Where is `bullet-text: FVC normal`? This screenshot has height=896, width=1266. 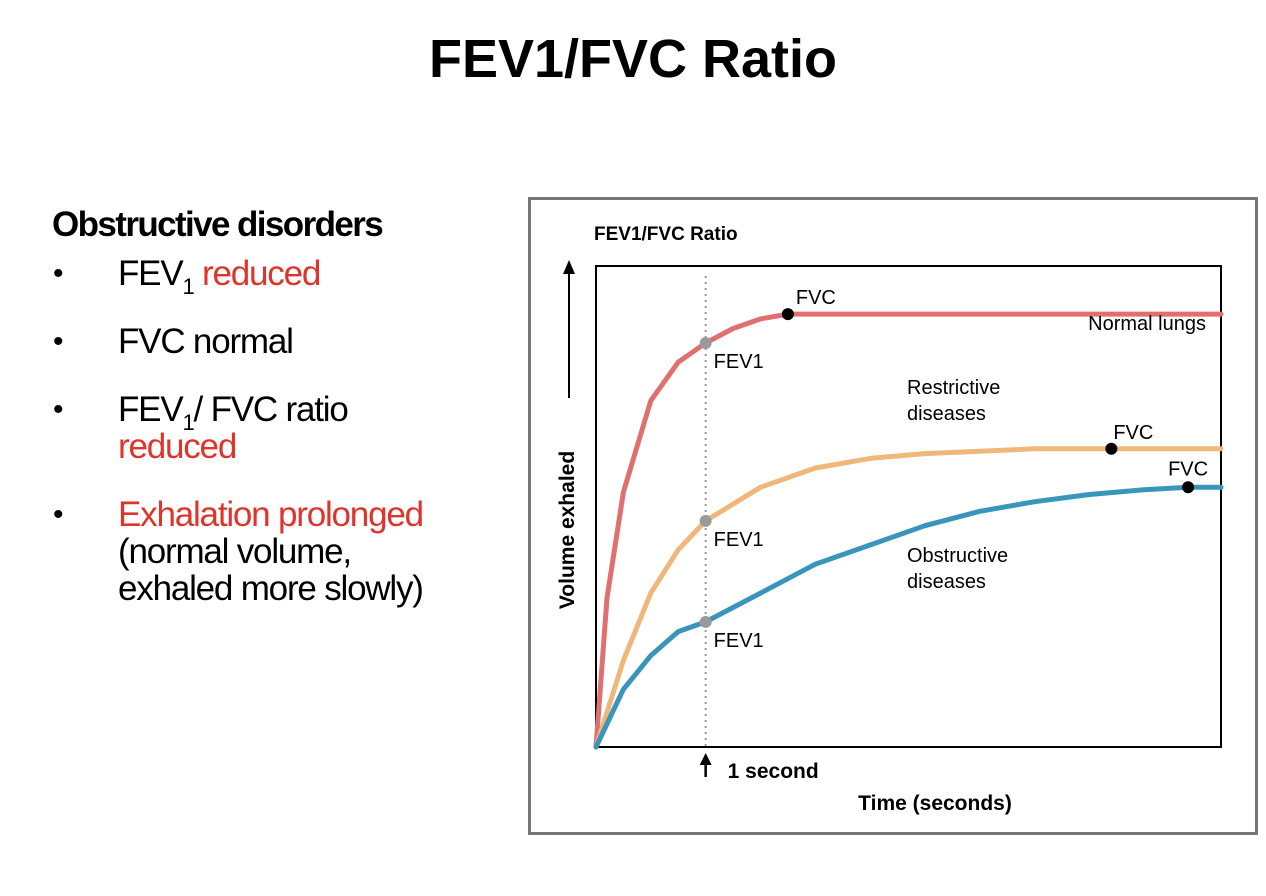 bullet-text: FVC normal is located at coordinates (206, 341).